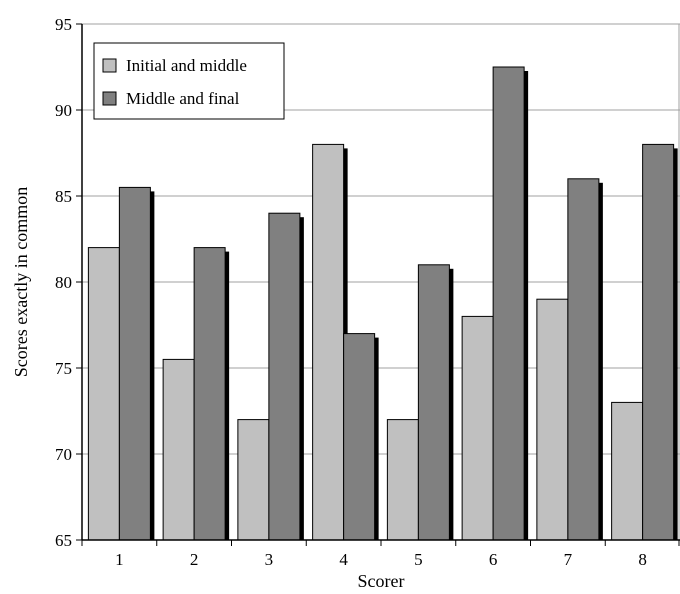 This screenshot has width=680, height=594. I want to click on x-tick-label: 6, so click(493, 559).